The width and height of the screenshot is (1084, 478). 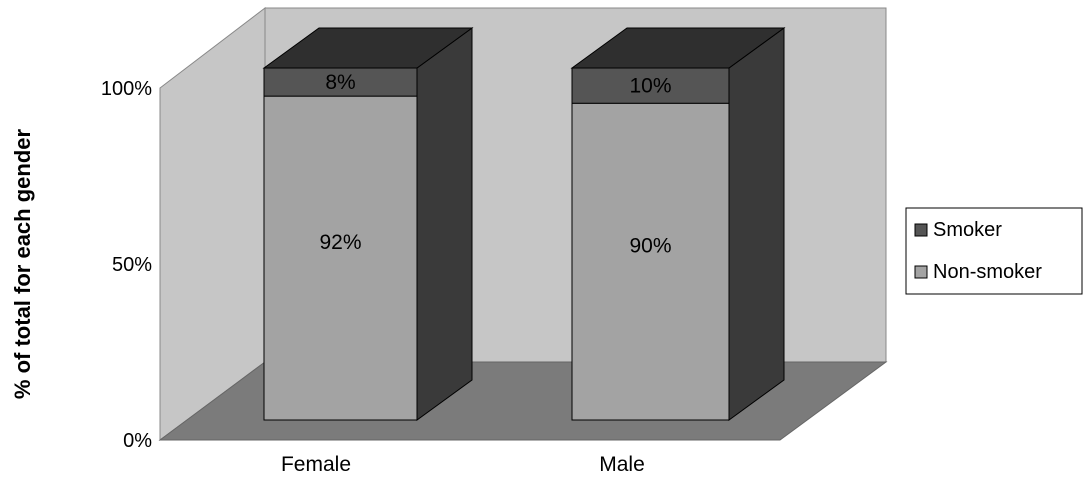 I want to click on y-axis-label: % of total for each gender, so click(x=22, y=263).